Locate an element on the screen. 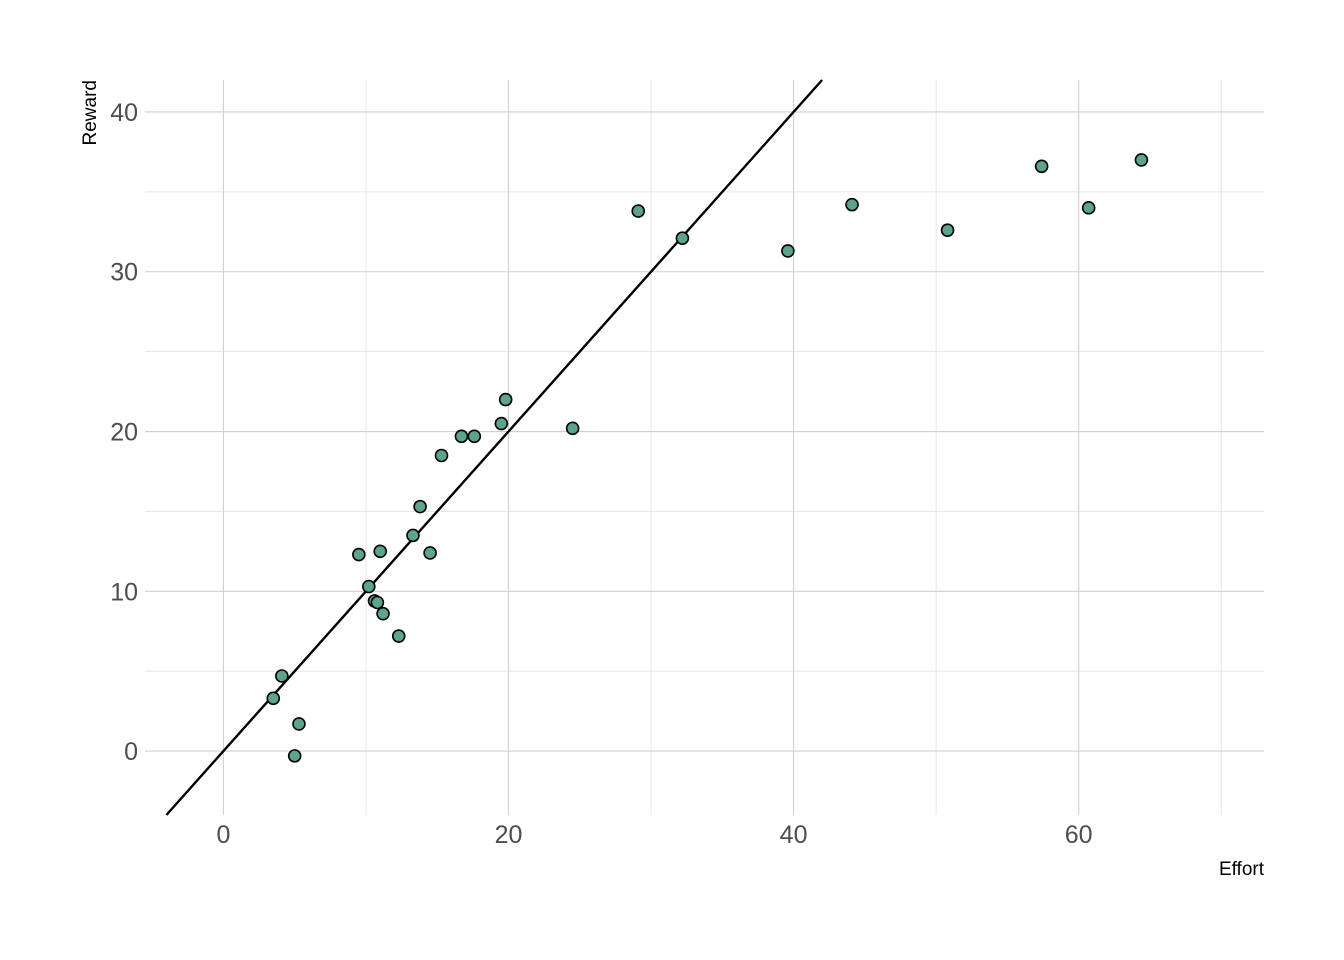 The height and width of the screenshot is (960, 1344). y-tick-label: 40 is located at coordinates (124, 113).